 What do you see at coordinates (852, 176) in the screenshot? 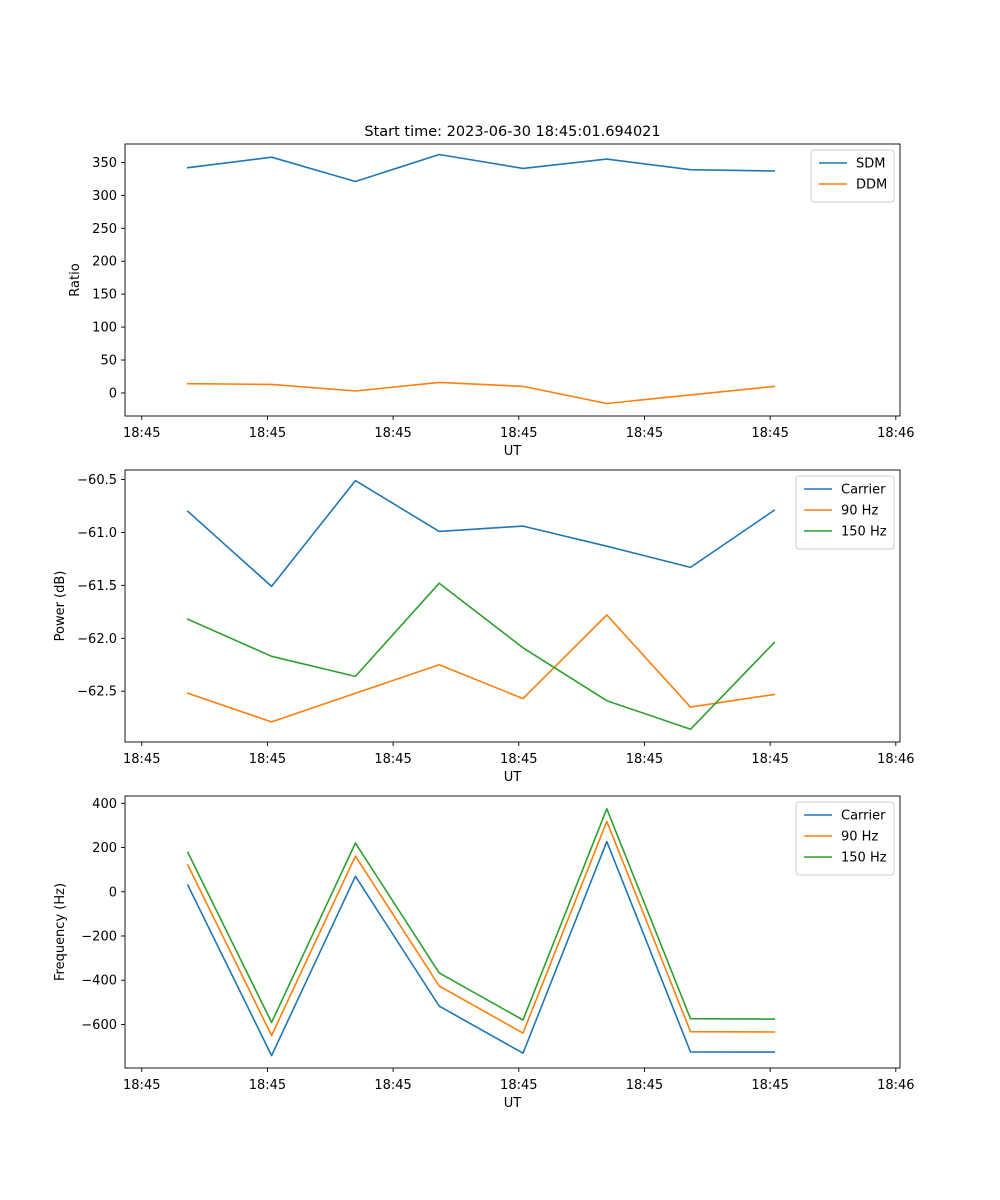
I see `legend: SDM DDM` at bounding box center [852, 176].